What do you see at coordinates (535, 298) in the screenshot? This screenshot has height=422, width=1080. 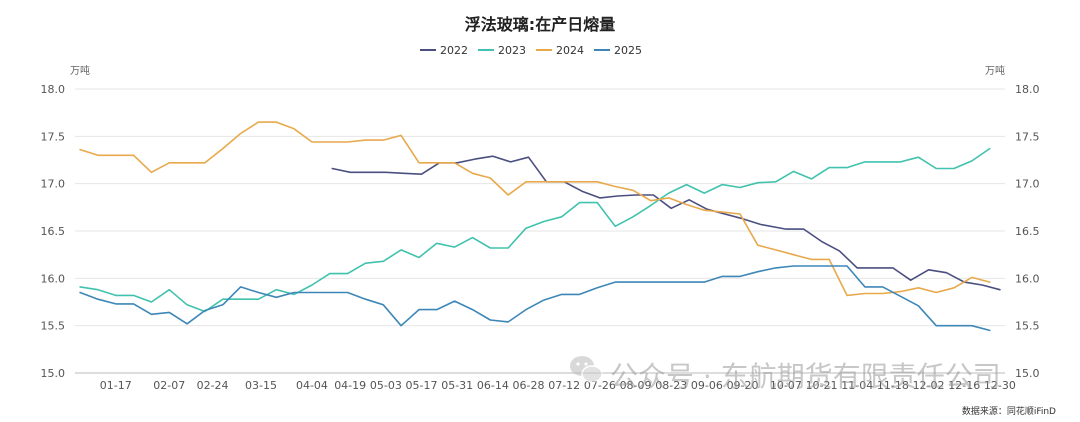 I see `series-line-2025` at bounding box center [535, 298].